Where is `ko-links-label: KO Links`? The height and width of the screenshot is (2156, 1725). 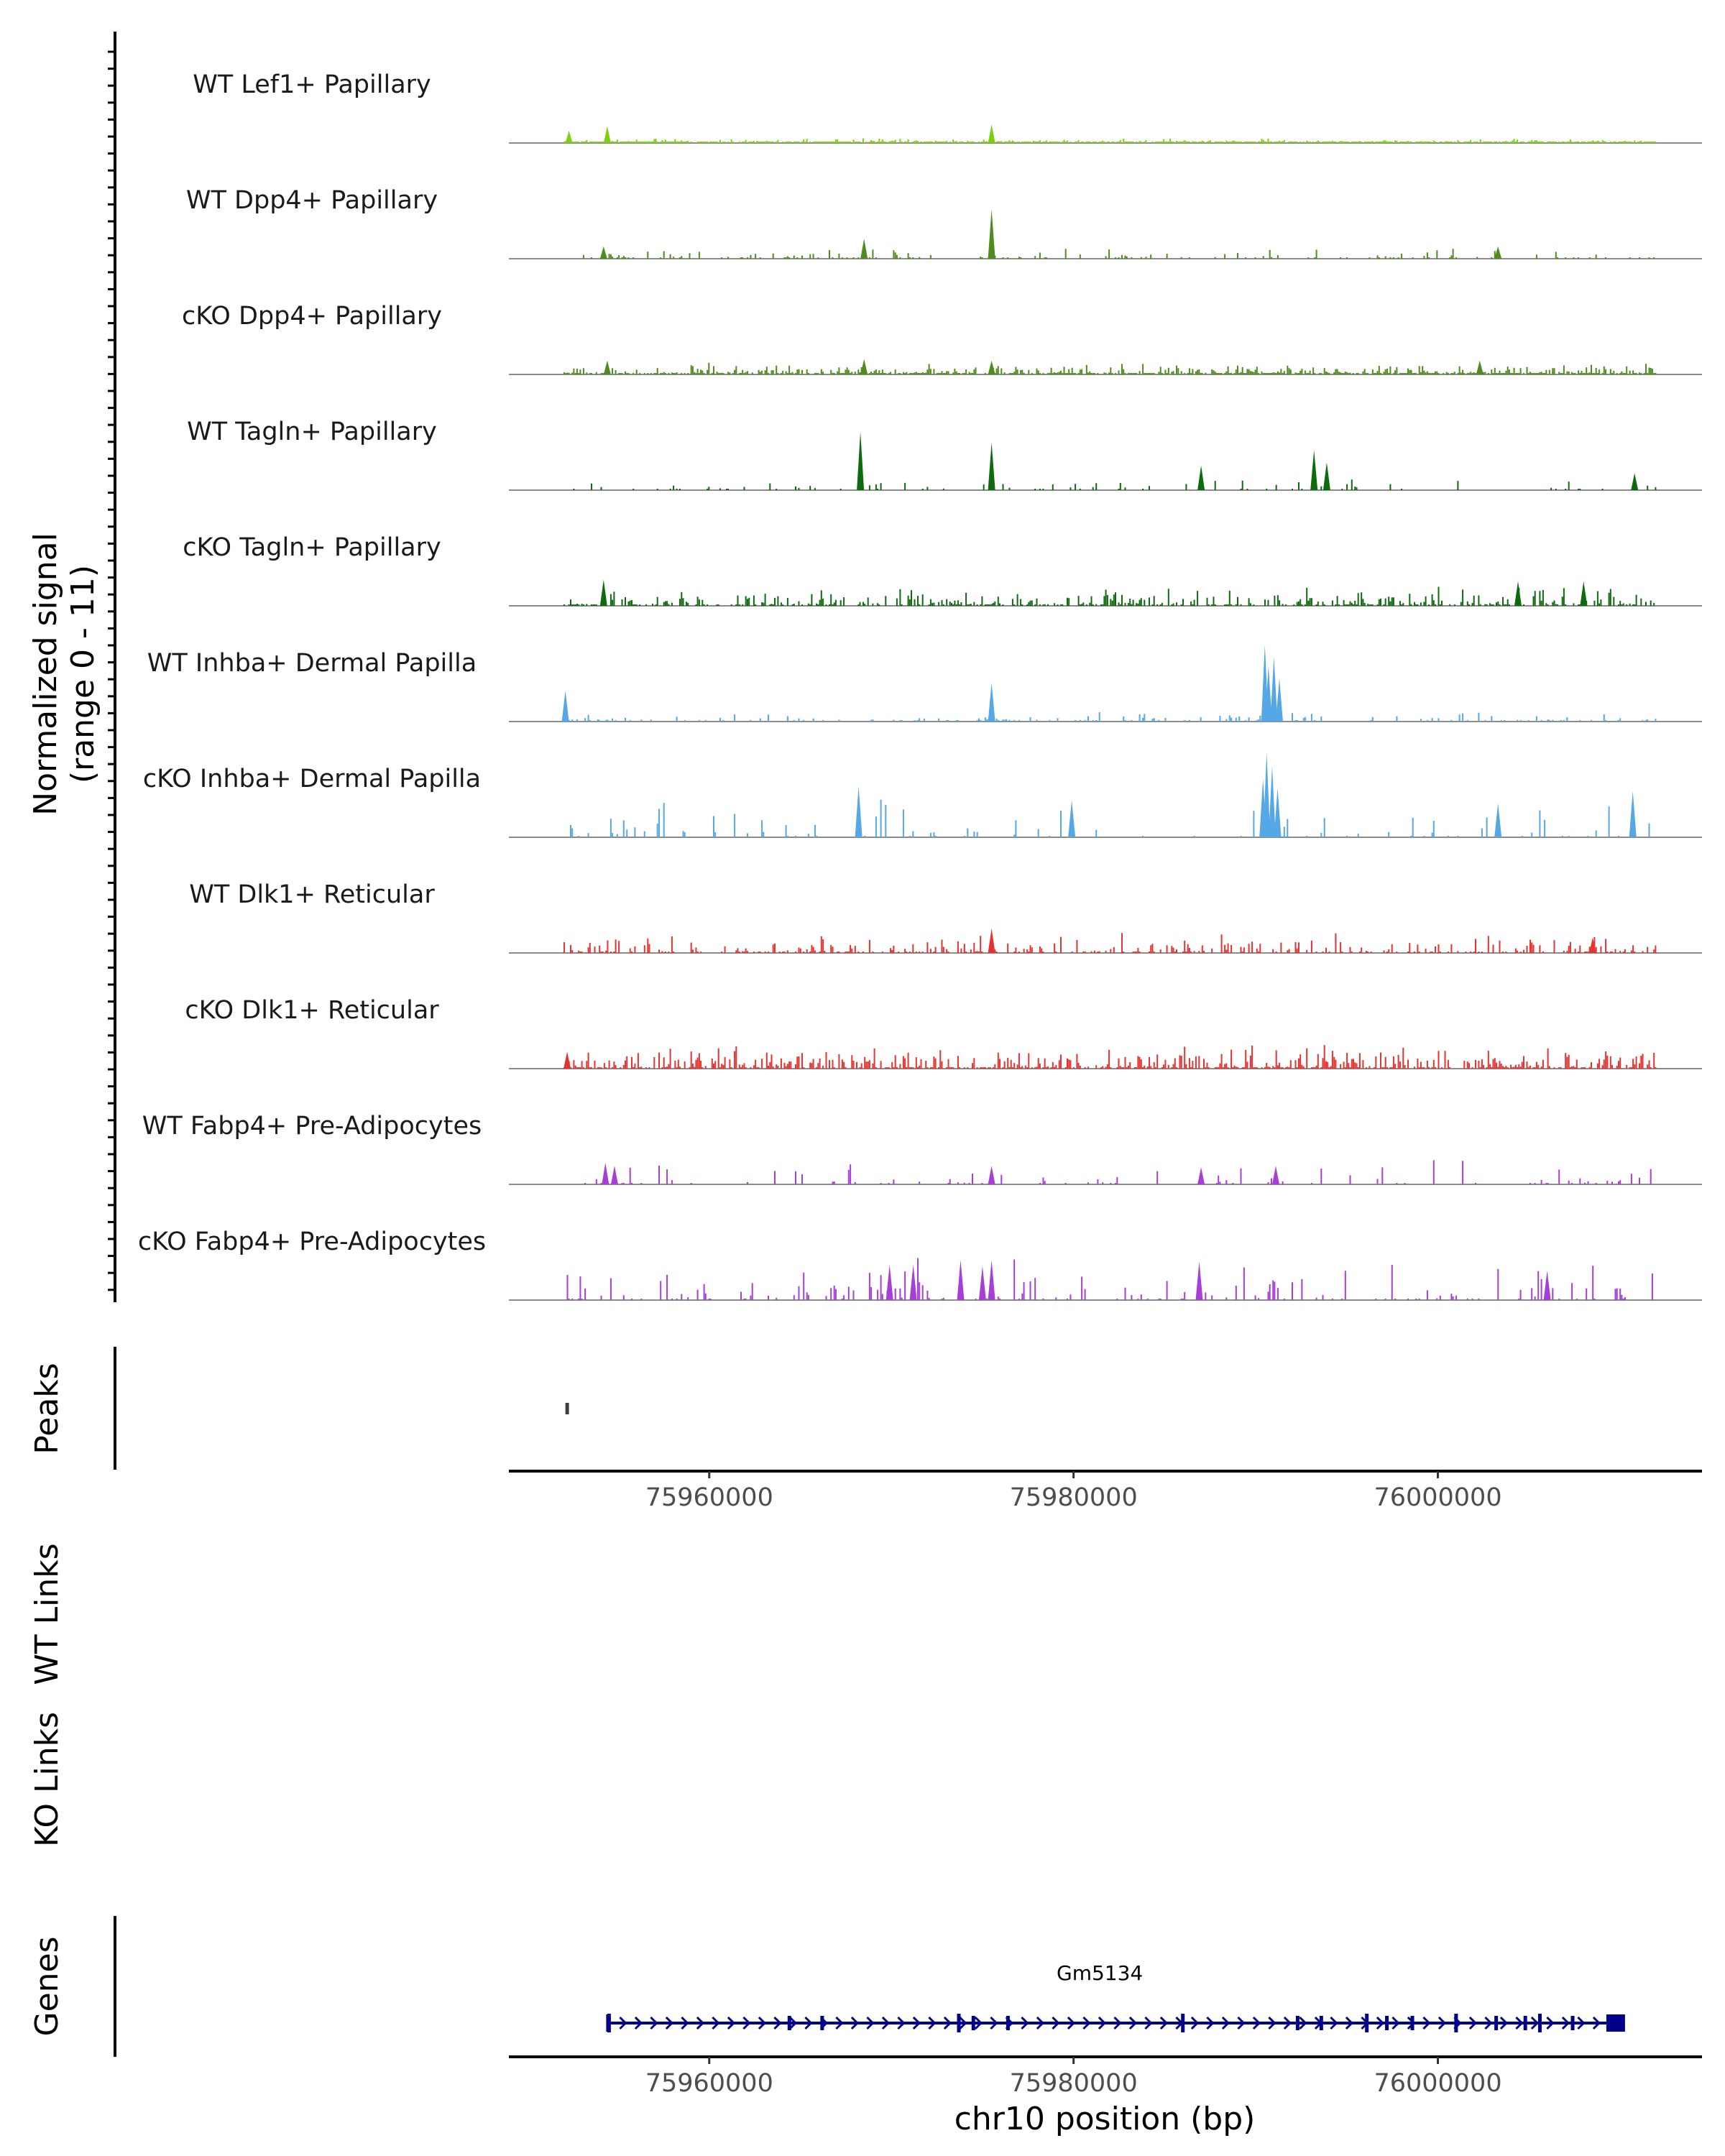
ko-links-label: KO Links is located at coordinates (47, 1779).